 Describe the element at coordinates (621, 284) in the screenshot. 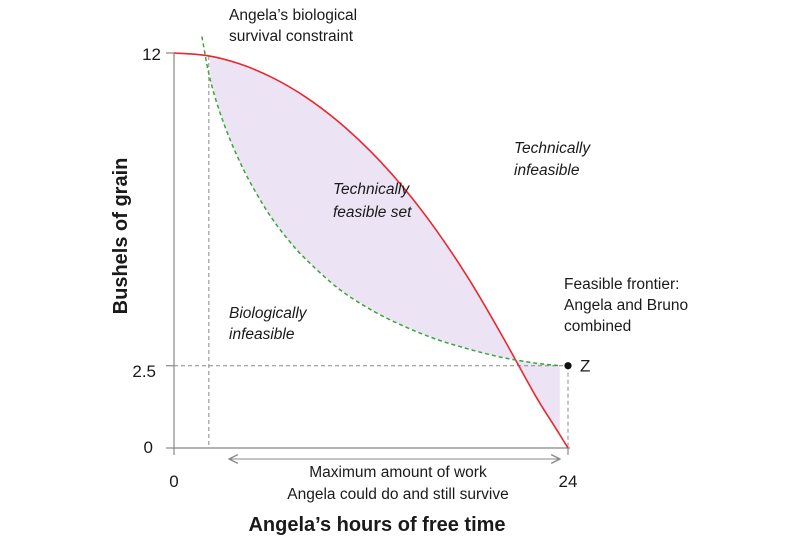

I see `annotation-frontier-line1: Feasible frontier:` at that location.